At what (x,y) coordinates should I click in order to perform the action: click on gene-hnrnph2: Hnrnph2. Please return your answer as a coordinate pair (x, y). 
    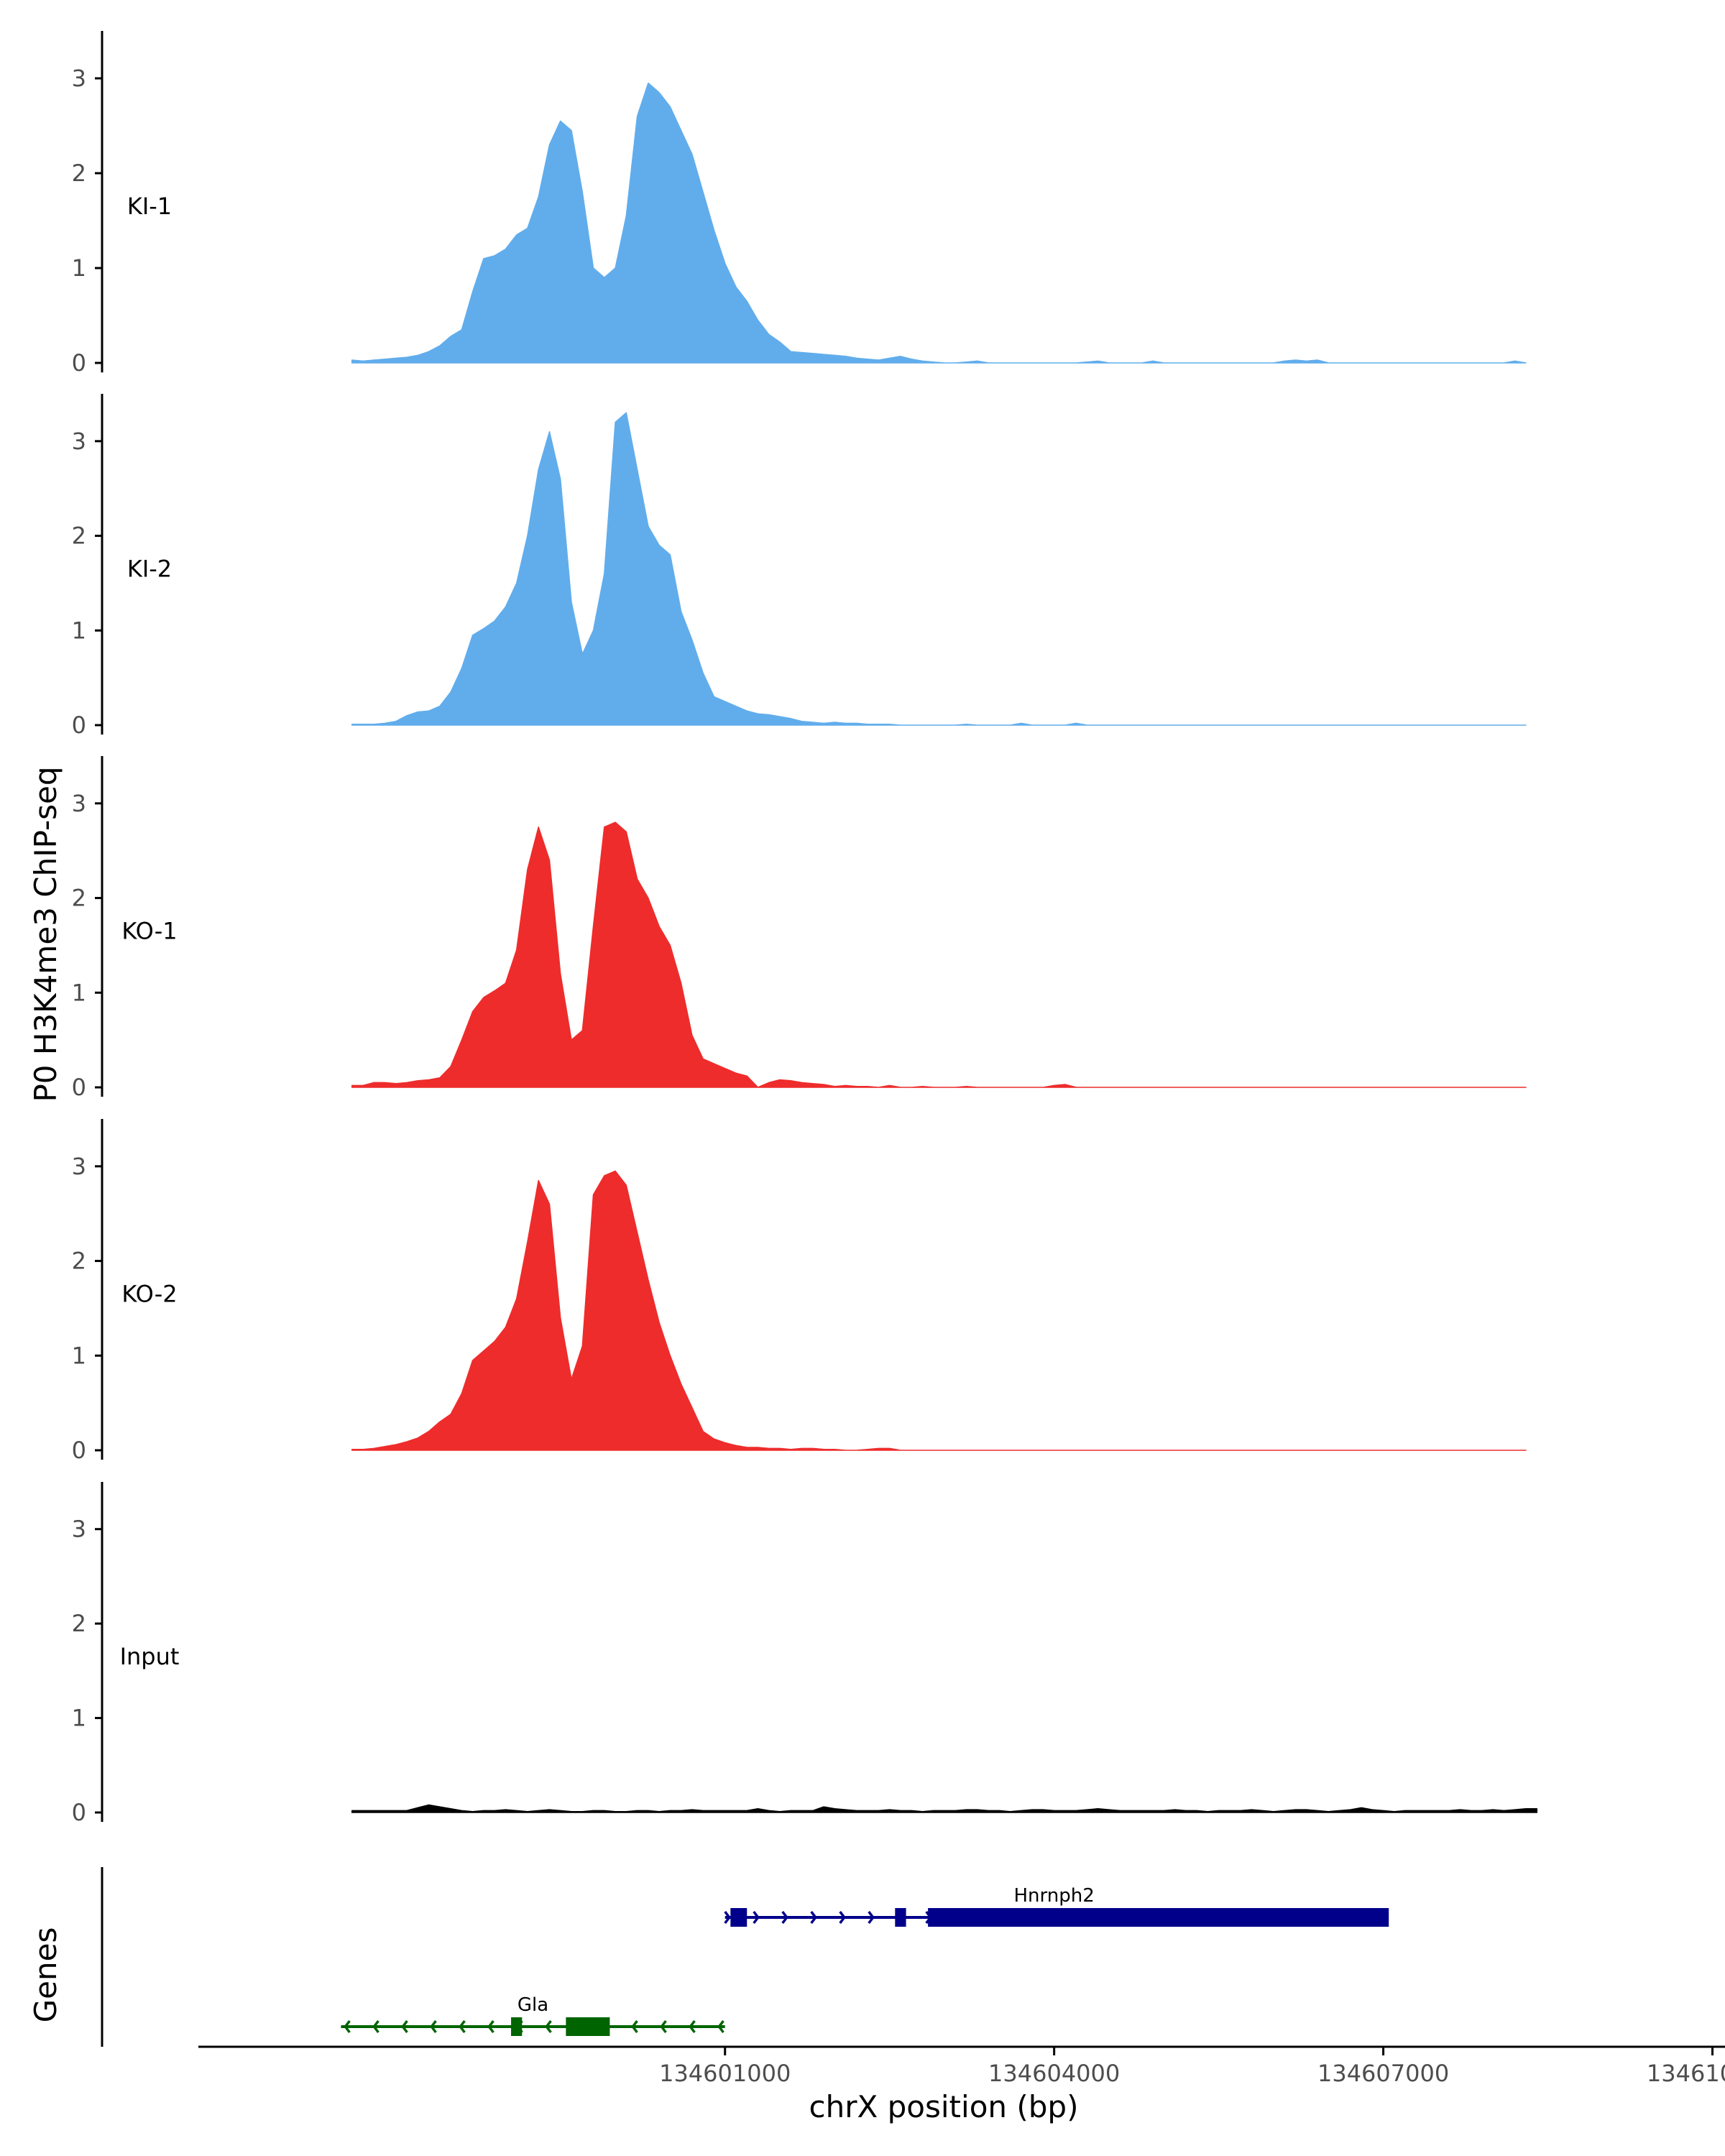
    Looking at the image, I should click on (1056, 1906).